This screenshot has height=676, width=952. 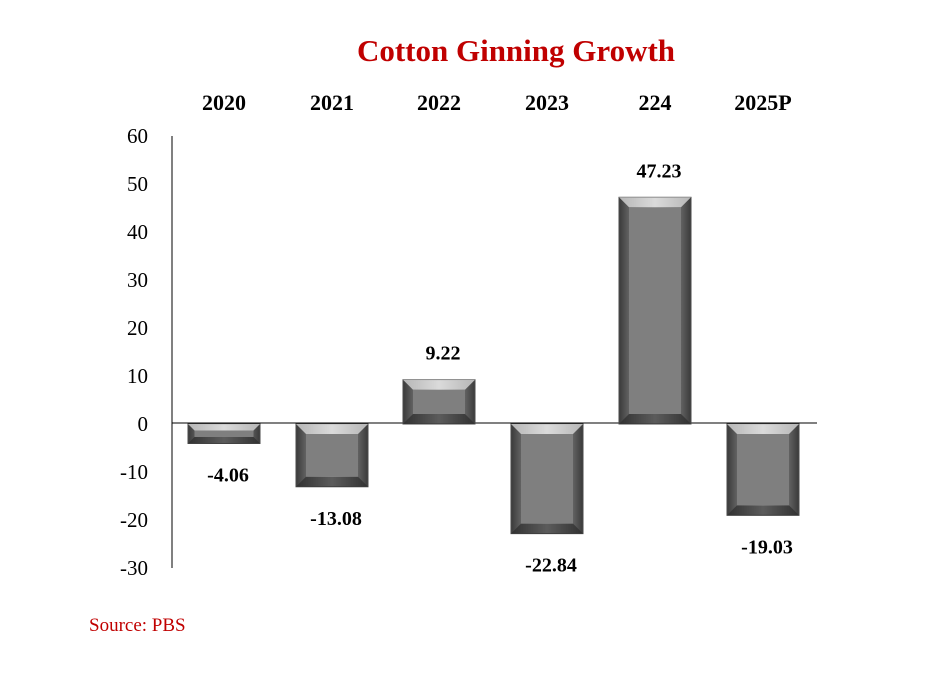 I want to click on category-label: 2021, so click(x=332, y=102).